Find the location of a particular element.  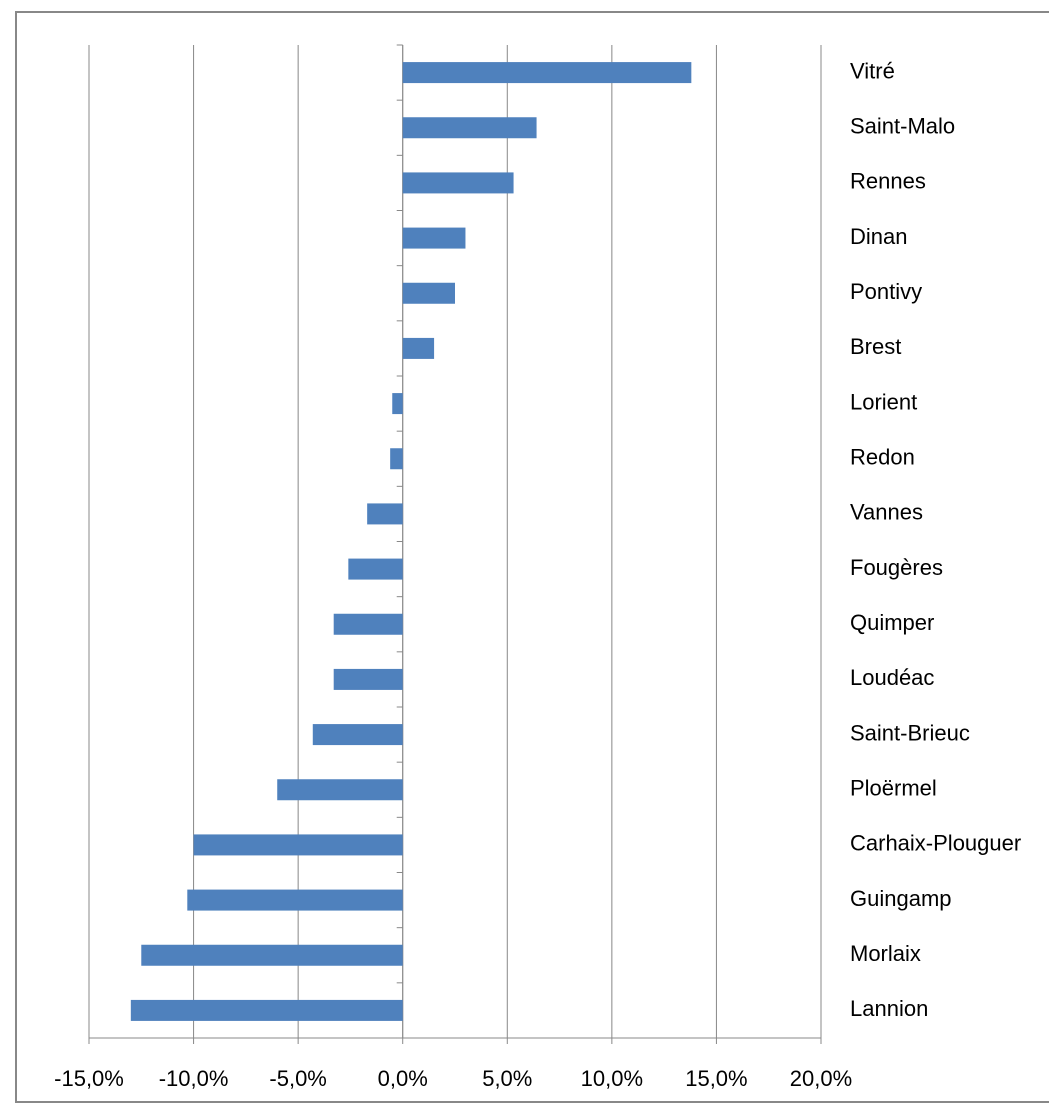

category-label: Brest is located at coordinates (875, 346).